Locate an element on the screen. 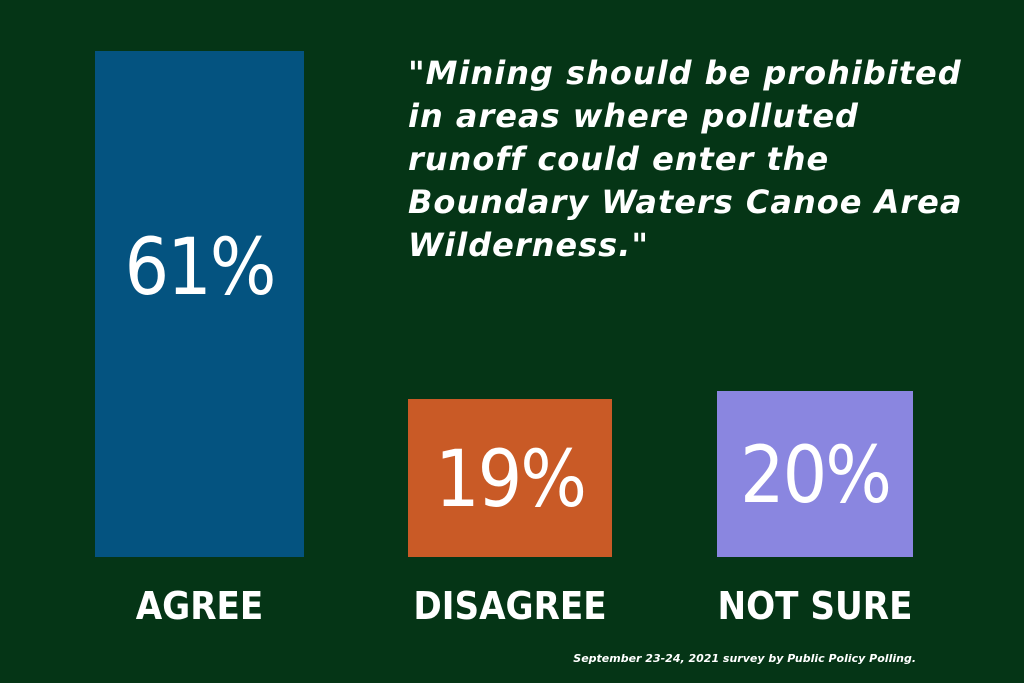 This screenshot has width=1024, height=683. value-label-agree: 61% is located at coordinates (200, 268).